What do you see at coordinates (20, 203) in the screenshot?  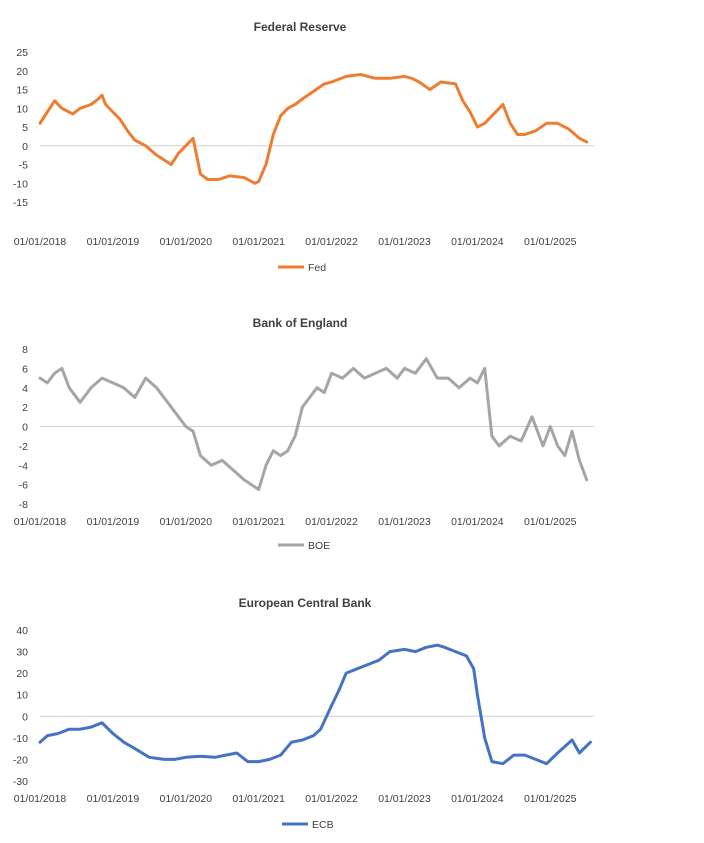 I see `y-tick-label: -15` at bounding box center [20, 203].